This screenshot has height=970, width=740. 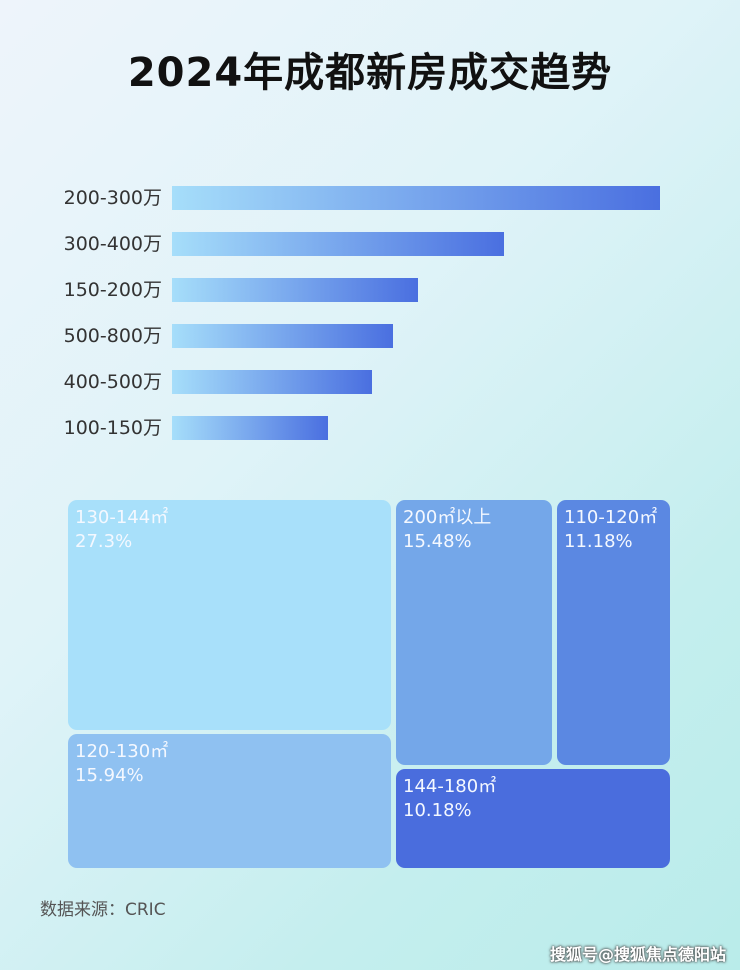 I want to click on cell-category: 110-120㎡, so click(x=611, y=517).